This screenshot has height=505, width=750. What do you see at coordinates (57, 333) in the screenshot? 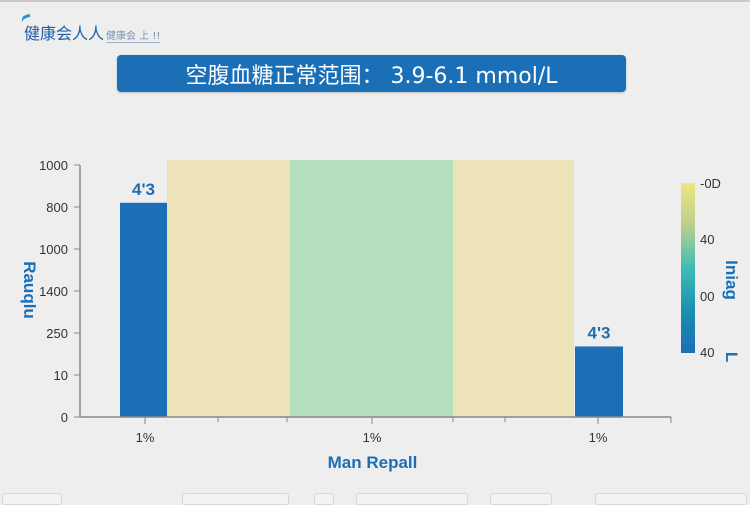
I see `y-tick-label: 250` at bounding box center [57, 333].